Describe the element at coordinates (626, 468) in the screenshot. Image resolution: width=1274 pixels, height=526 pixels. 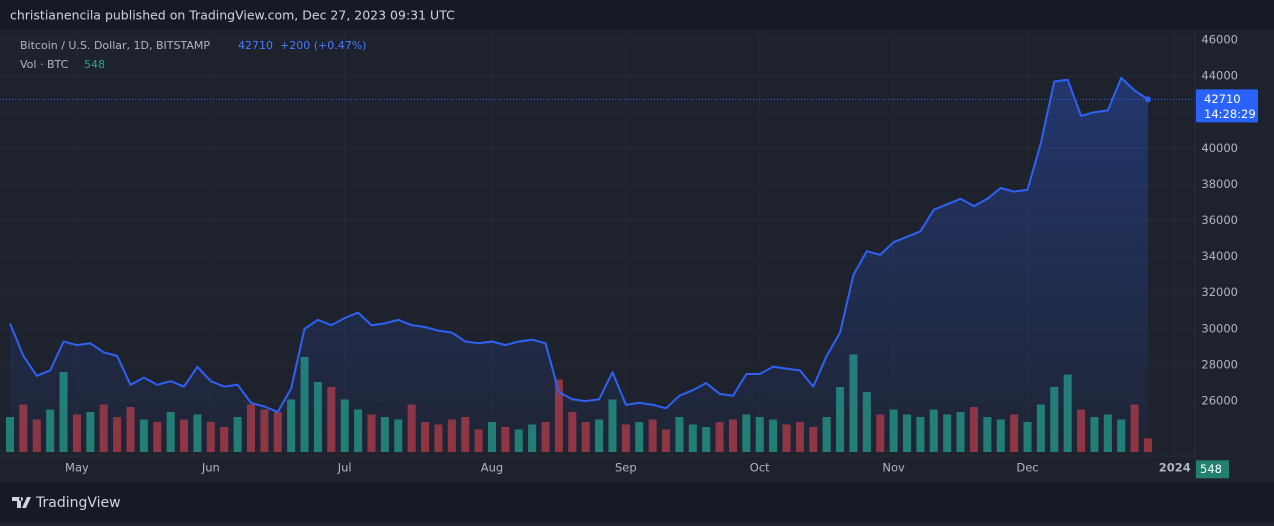
I see `x-tick-label: Sep` at that location.